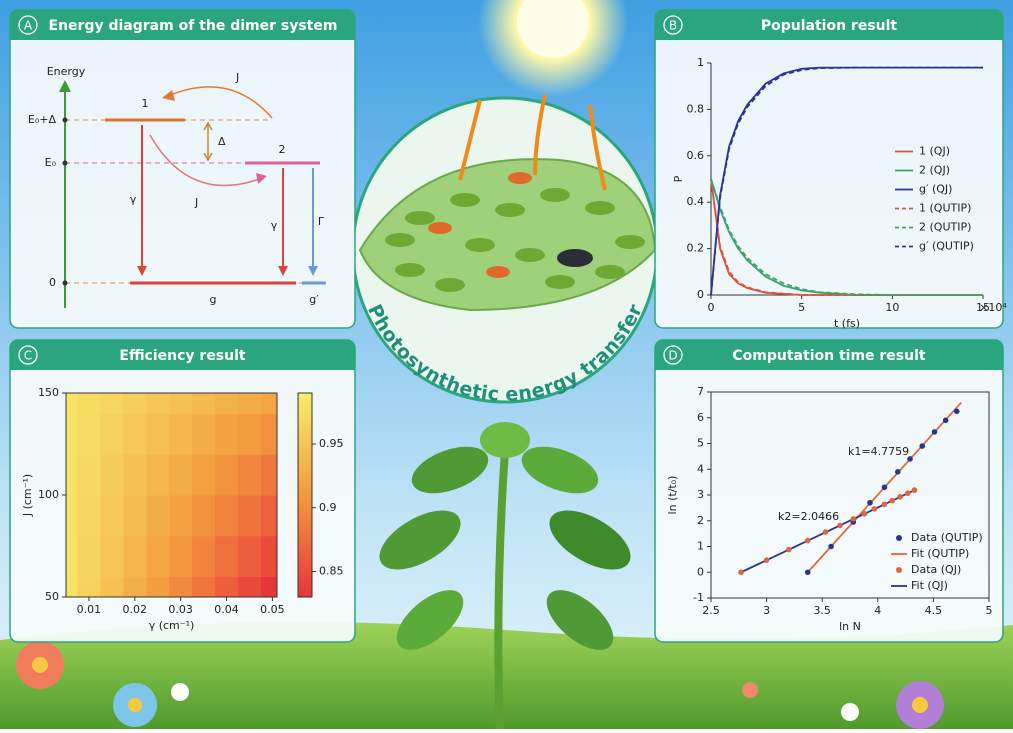 Image resolution: width=1013 pixels, height=733 pixels. What do you see at coordinates (48, 494) in the screenshot?
I see `y-tick-label: 100` at bounding box center [48, 494].